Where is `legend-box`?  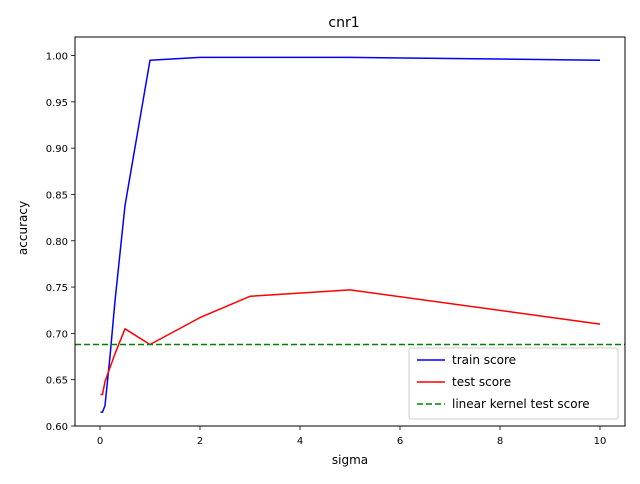 legend-box is located at coordinates (513, 383).